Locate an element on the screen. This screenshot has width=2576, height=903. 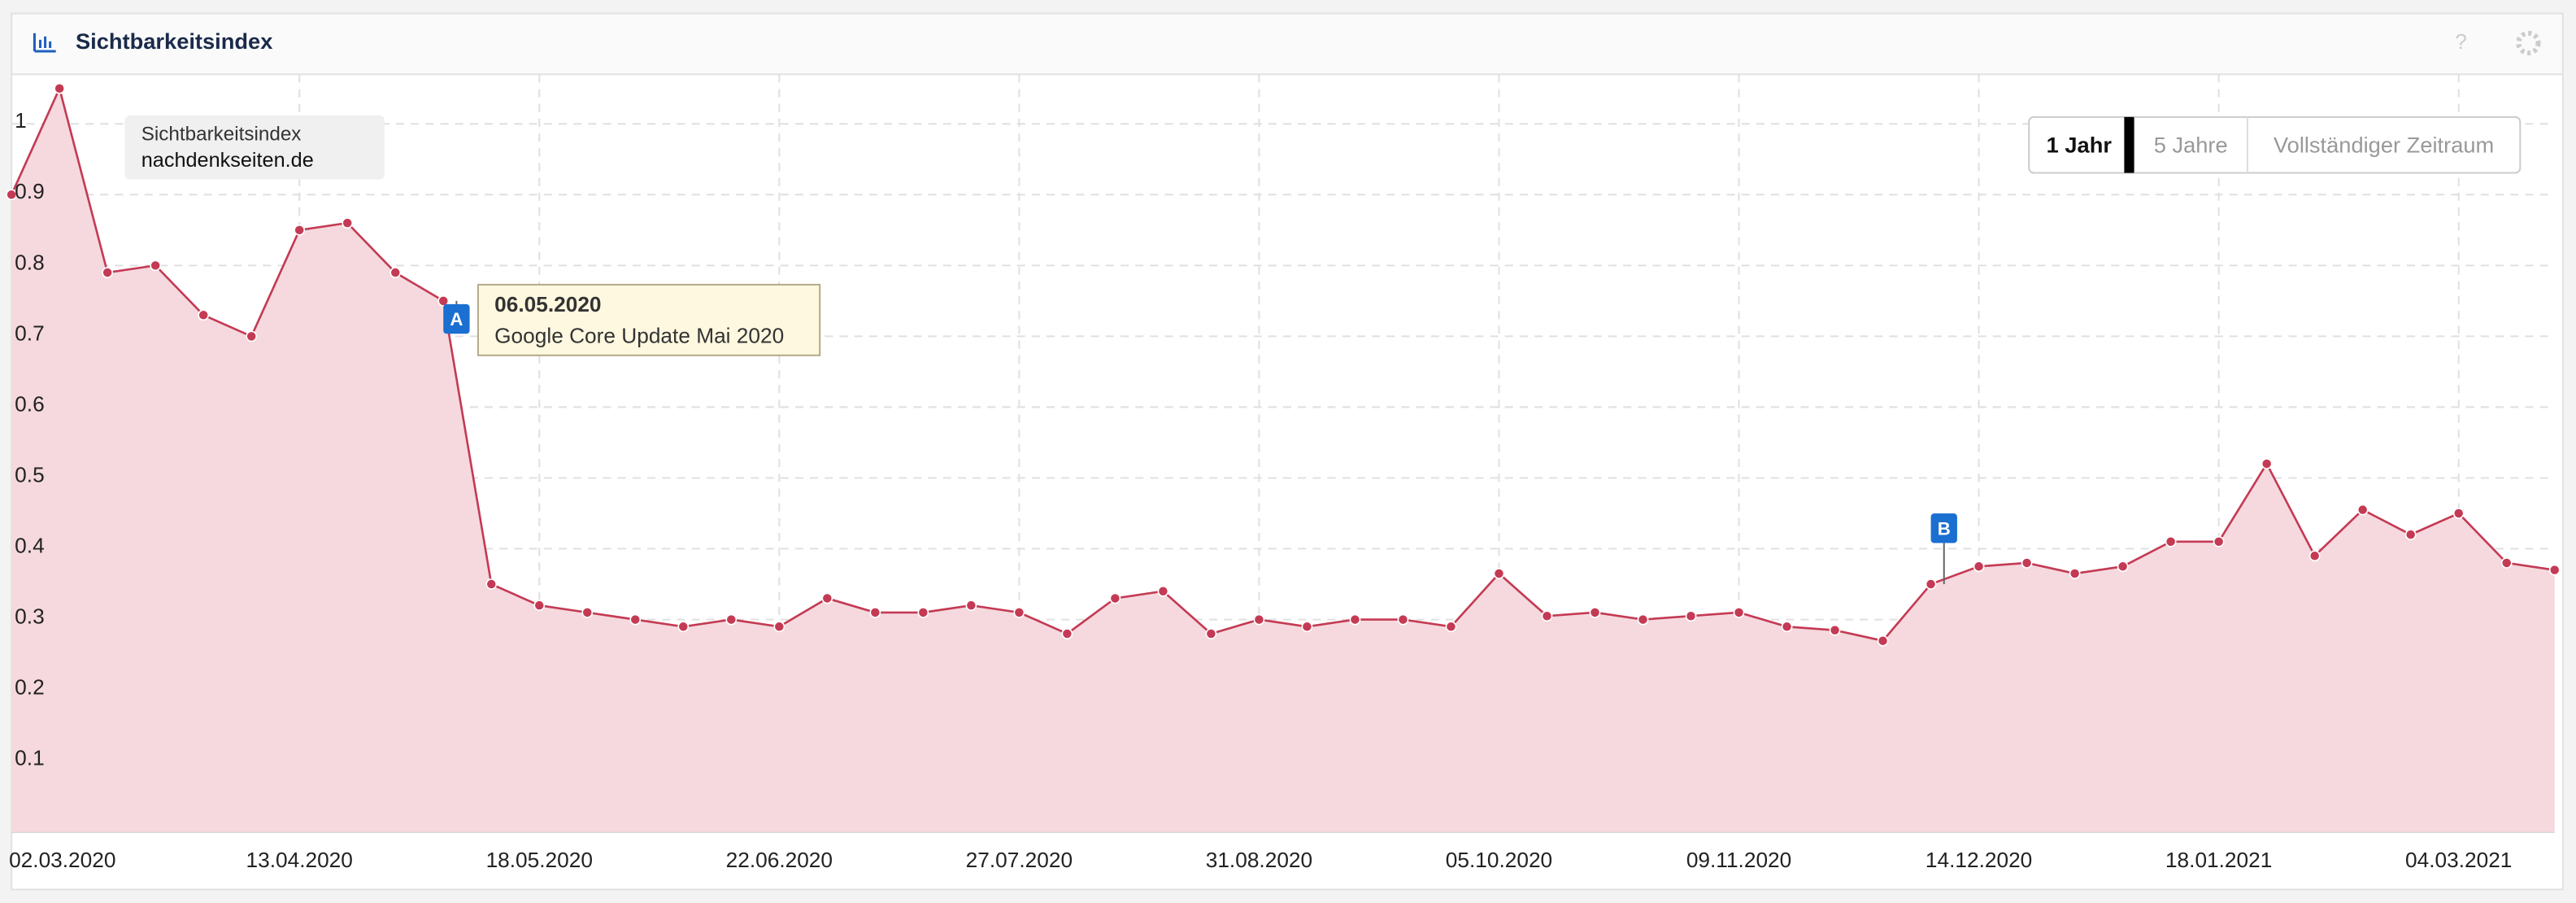
y-tick-label: 0.5 is located at coordinates (30, 474).